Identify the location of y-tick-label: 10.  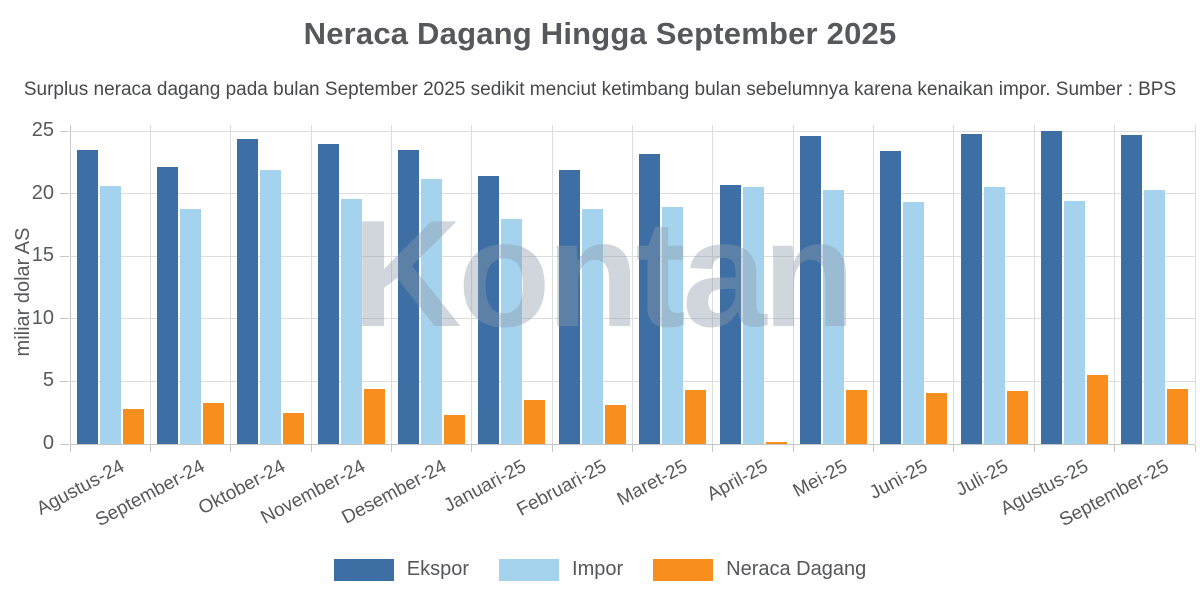
(42, 317).